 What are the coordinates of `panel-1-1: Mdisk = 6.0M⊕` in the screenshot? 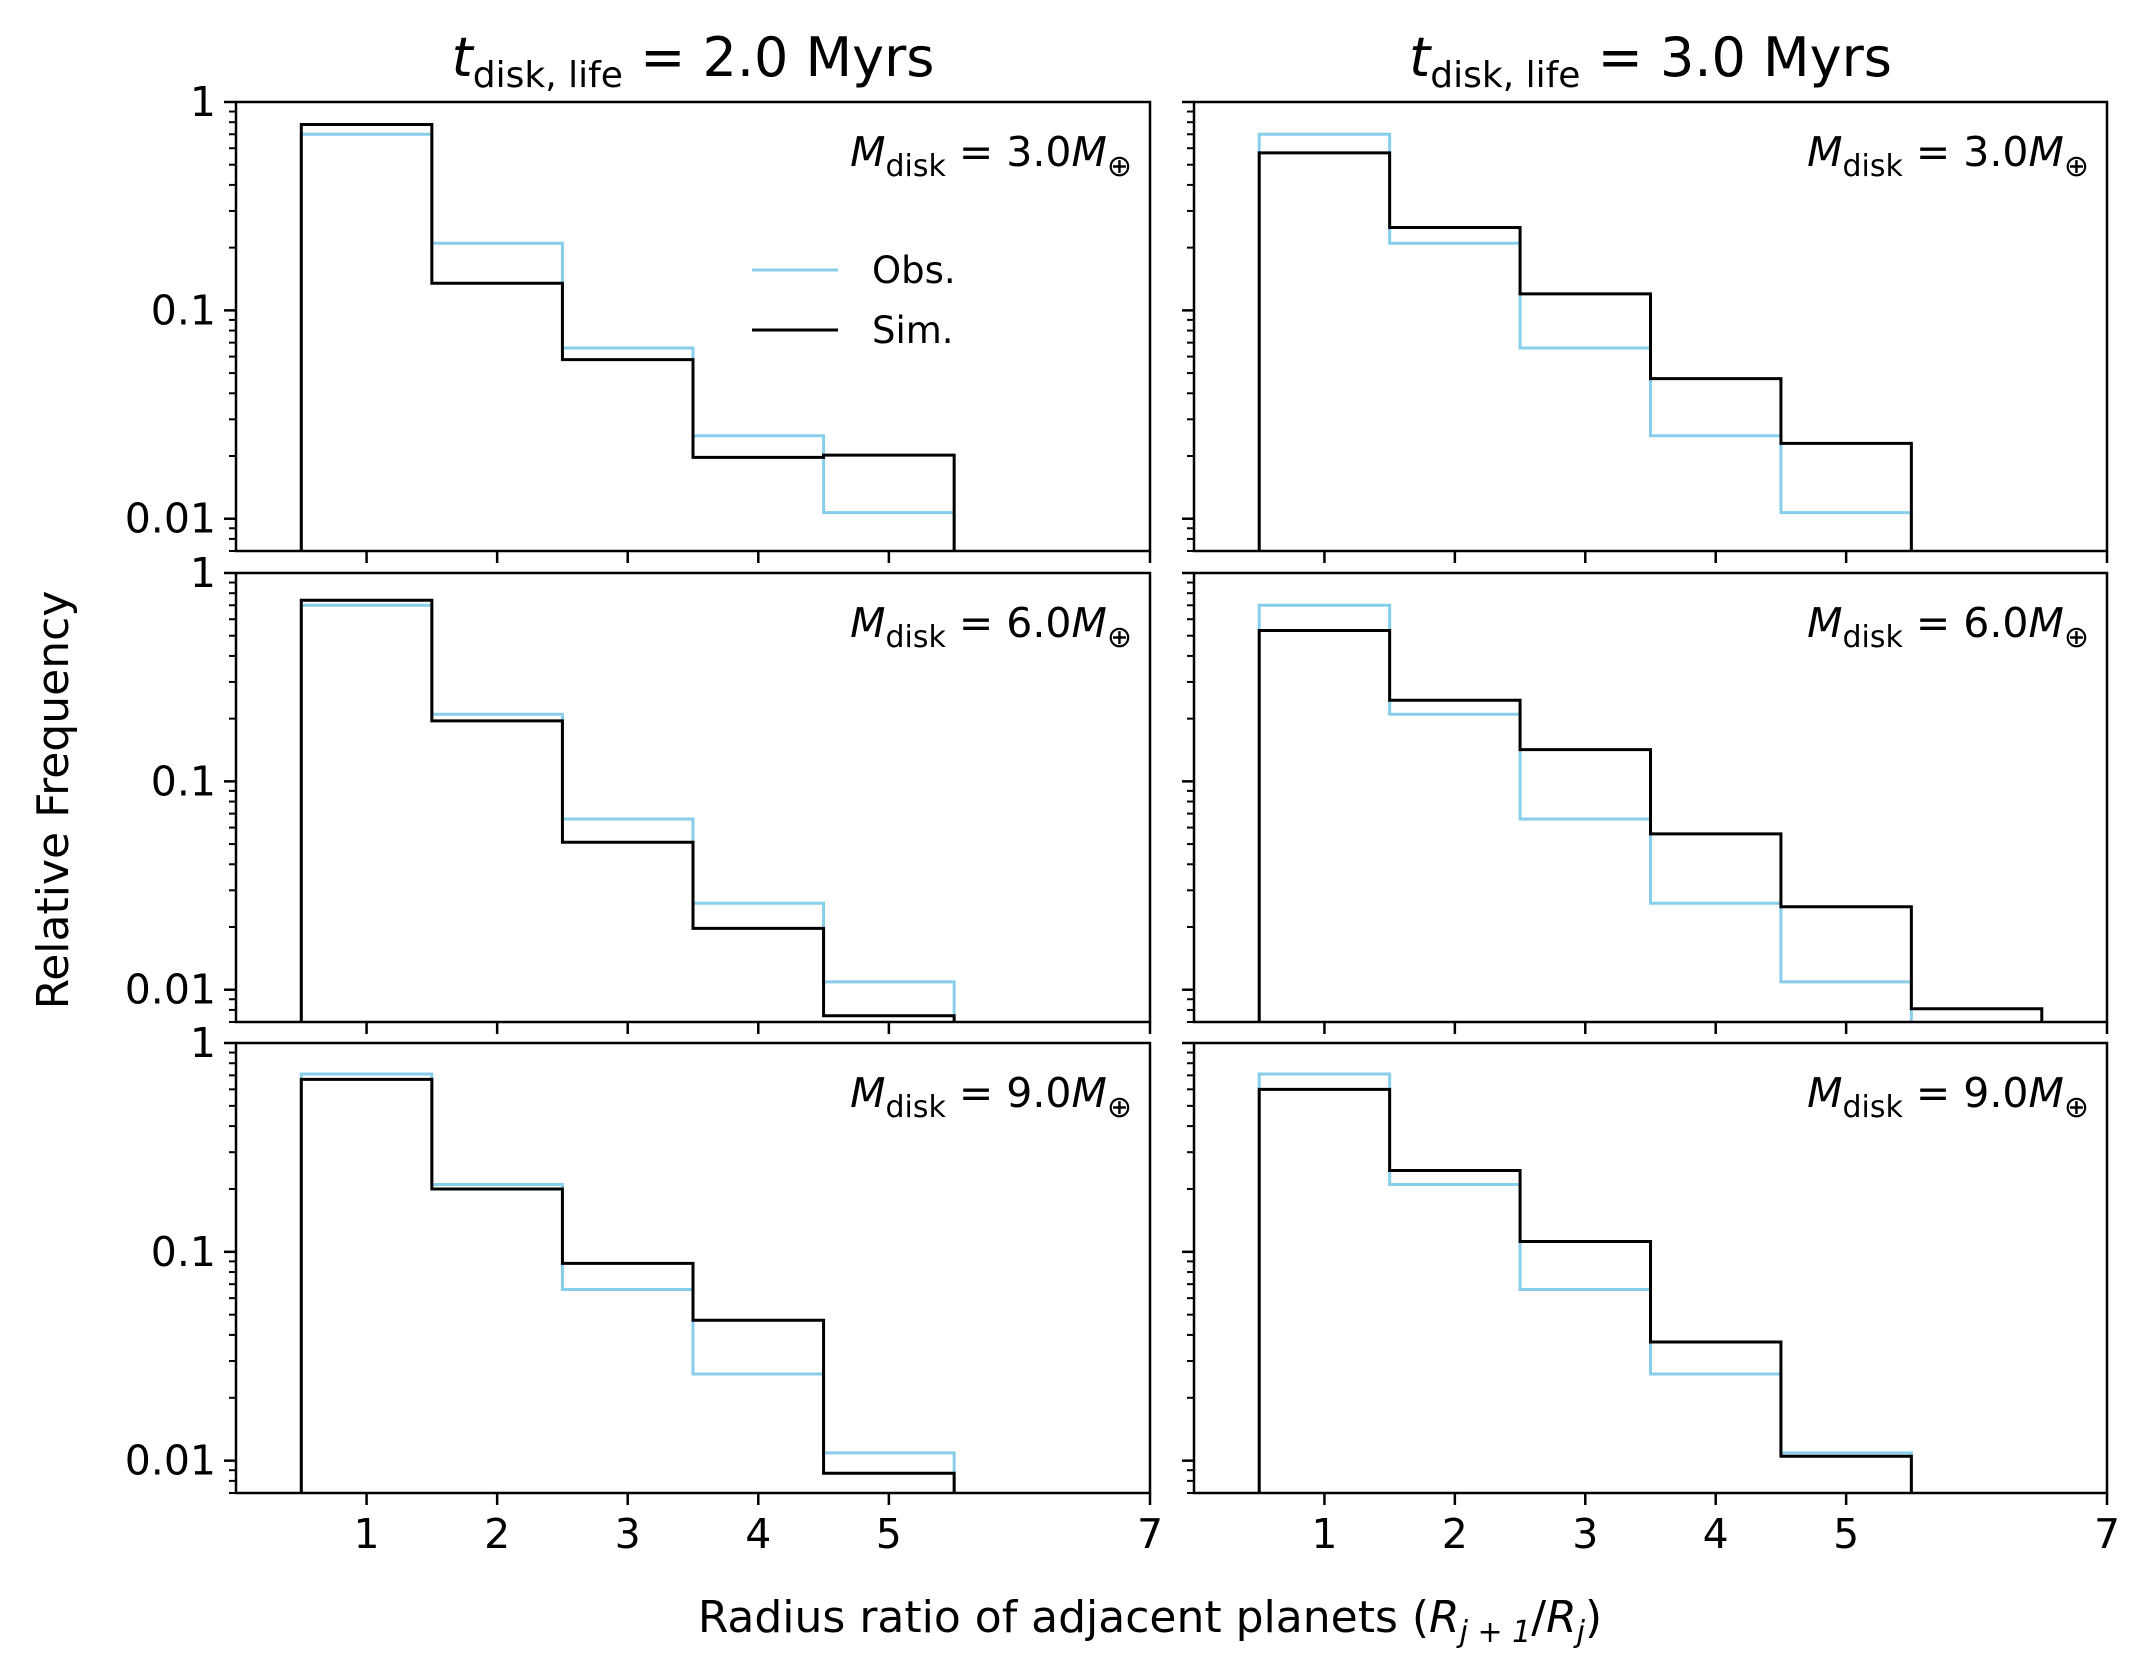 It's located at (1645, 802).